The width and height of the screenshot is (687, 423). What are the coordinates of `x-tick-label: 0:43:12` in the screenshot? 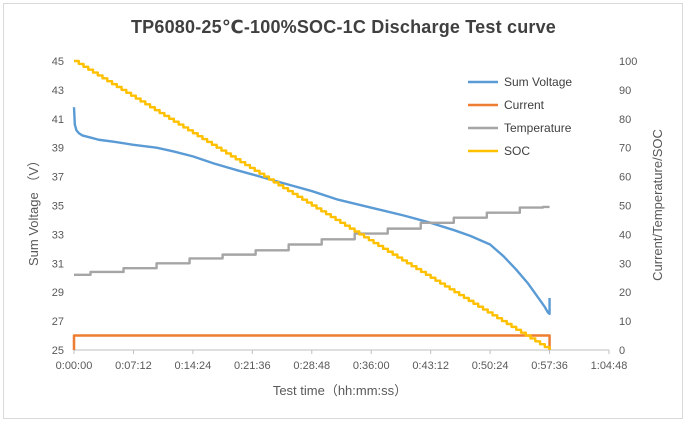 It's located at (430, 366).